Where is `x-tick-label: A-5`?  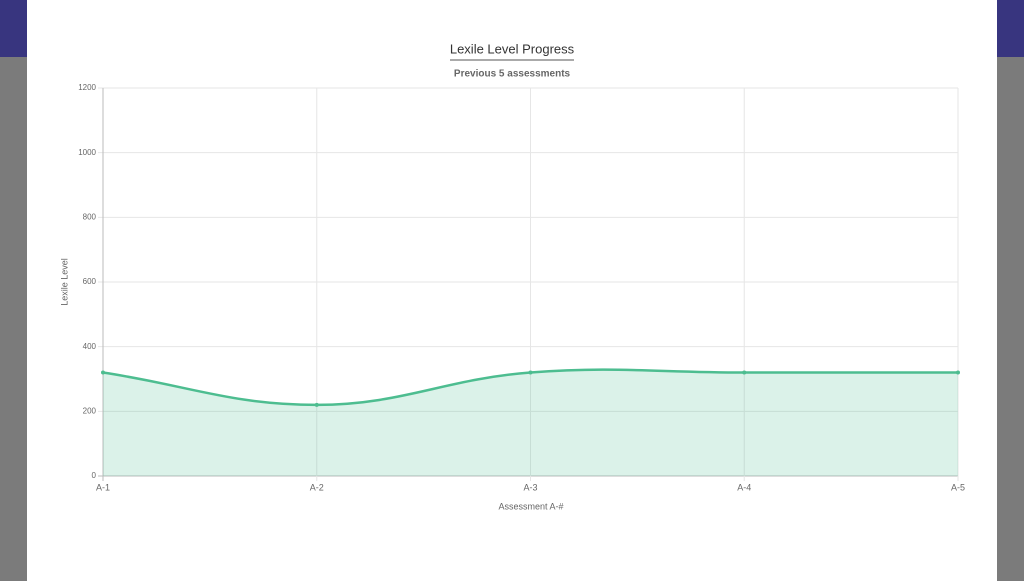 x-tick-label: A-5 is located at coordinates (958, 487).